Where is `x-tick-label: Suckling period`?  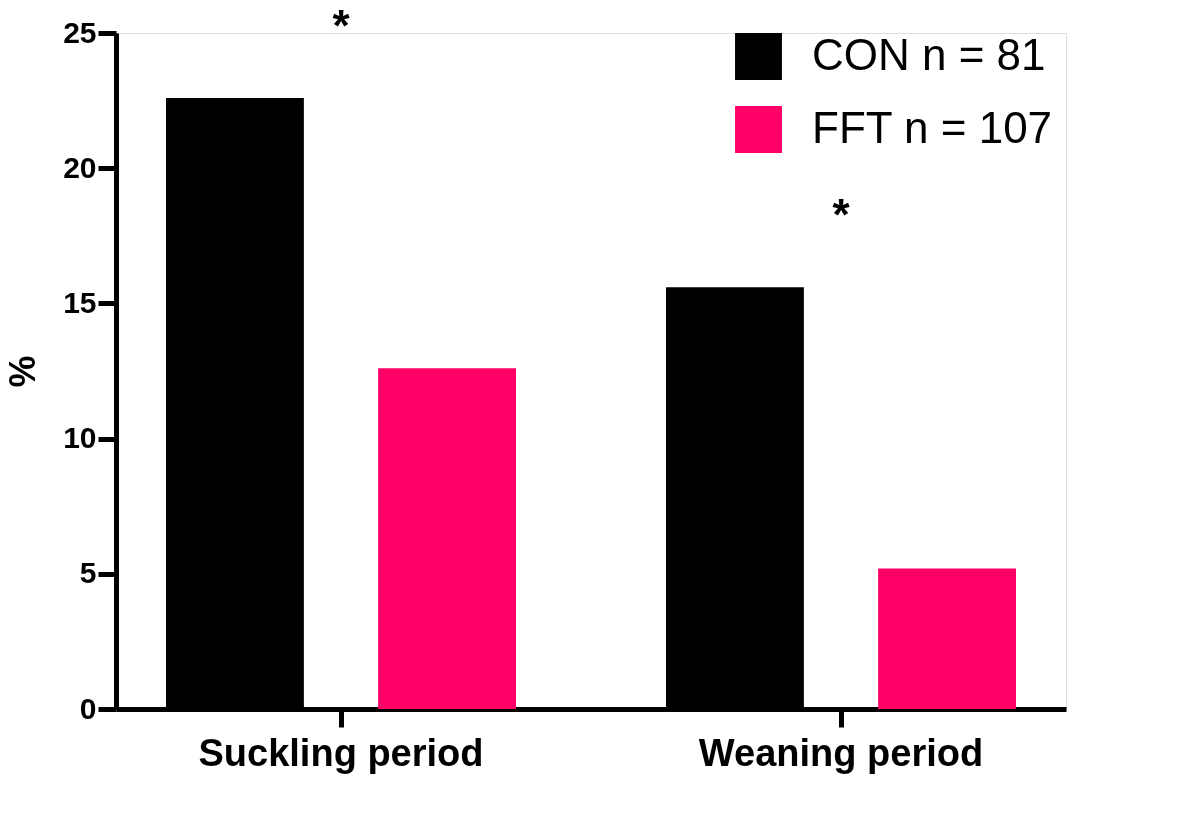 x-tick-label: Suckling period is located at coordinates (341, 752).